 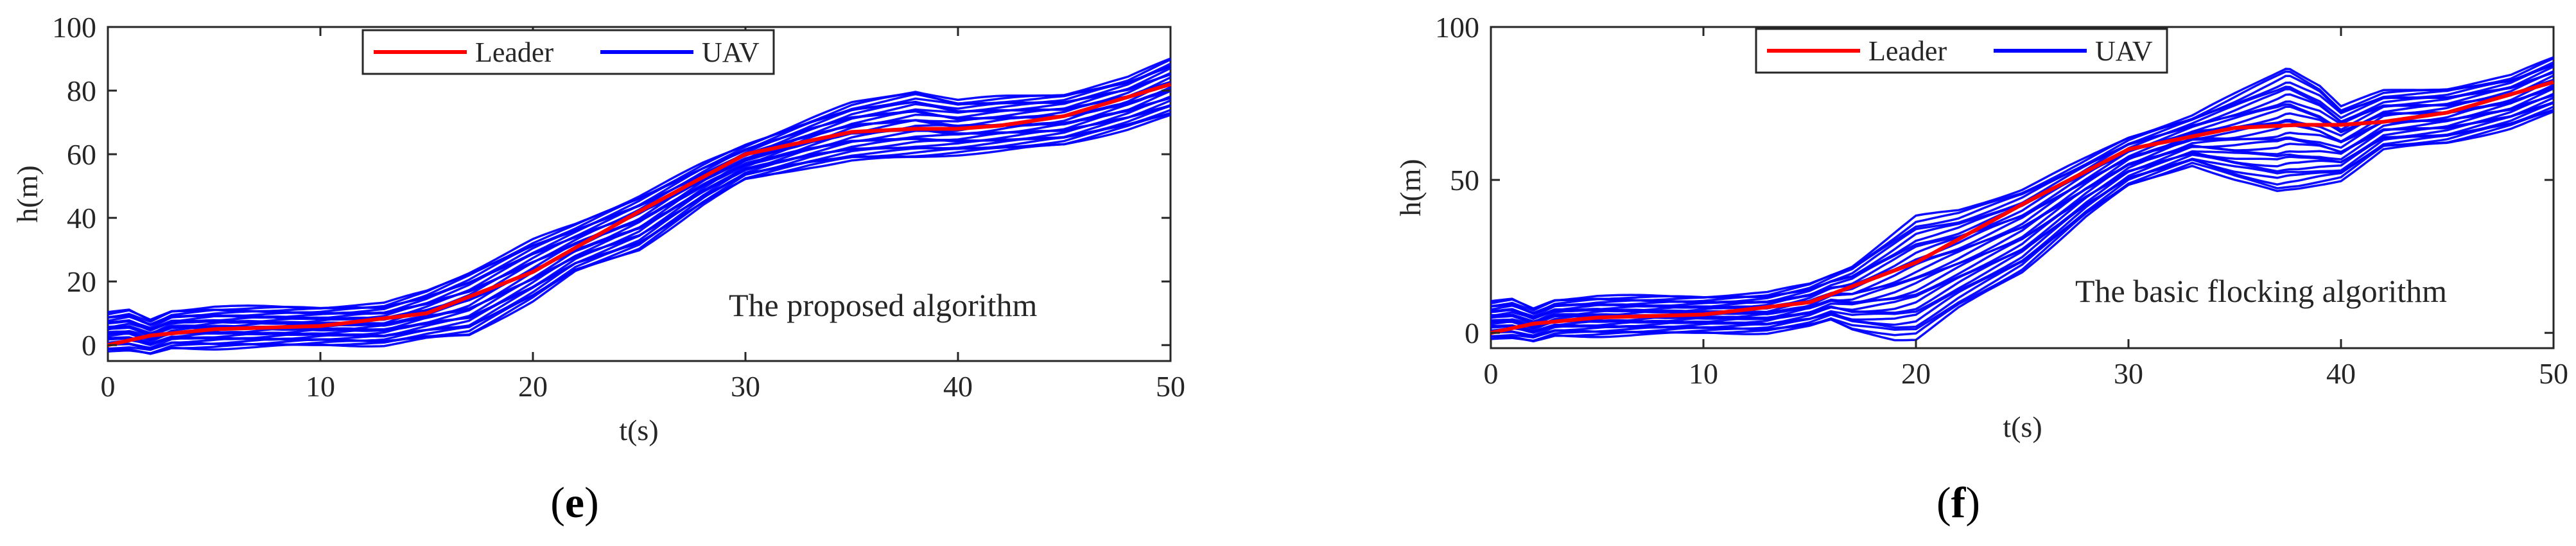 I want to click on annotation-text: The proposed algorithm, so click(x=883, y=305).